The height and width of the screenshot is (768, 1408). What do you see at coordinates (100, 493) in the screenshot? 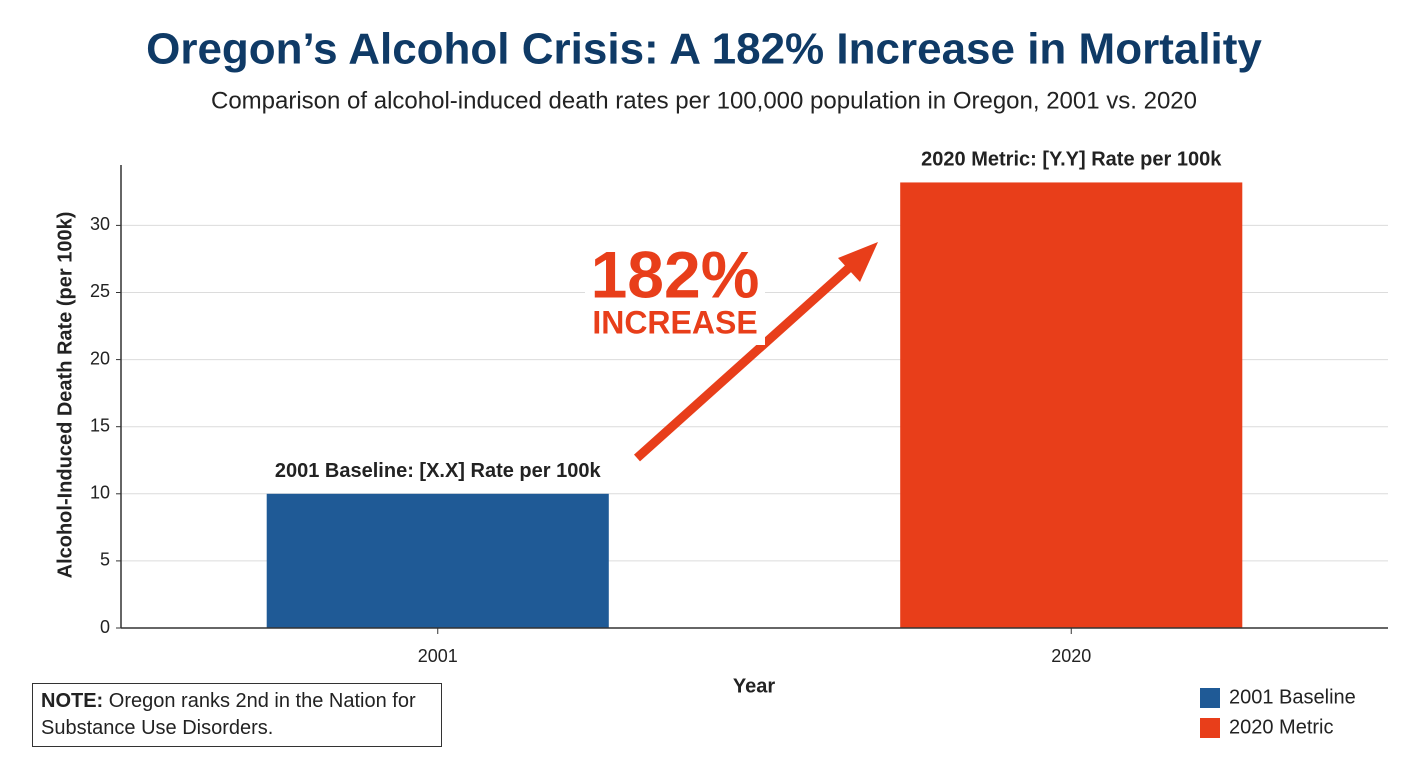
I see `y-tick-label: 10` at bounding box center [100, 493].